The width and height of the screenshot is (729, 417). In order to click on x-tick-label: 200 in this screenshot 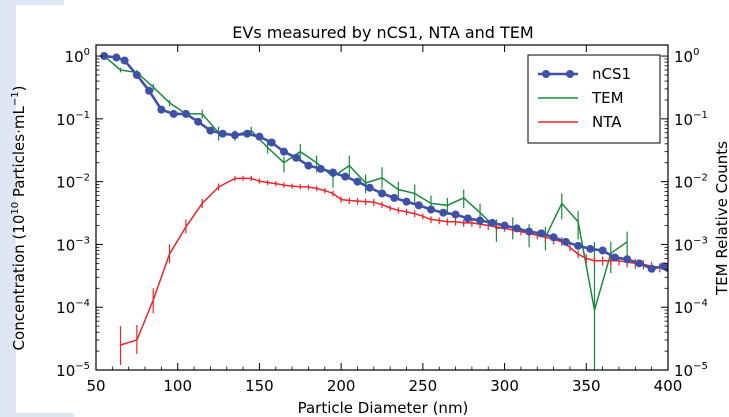, I will do `click(341, 386)`.